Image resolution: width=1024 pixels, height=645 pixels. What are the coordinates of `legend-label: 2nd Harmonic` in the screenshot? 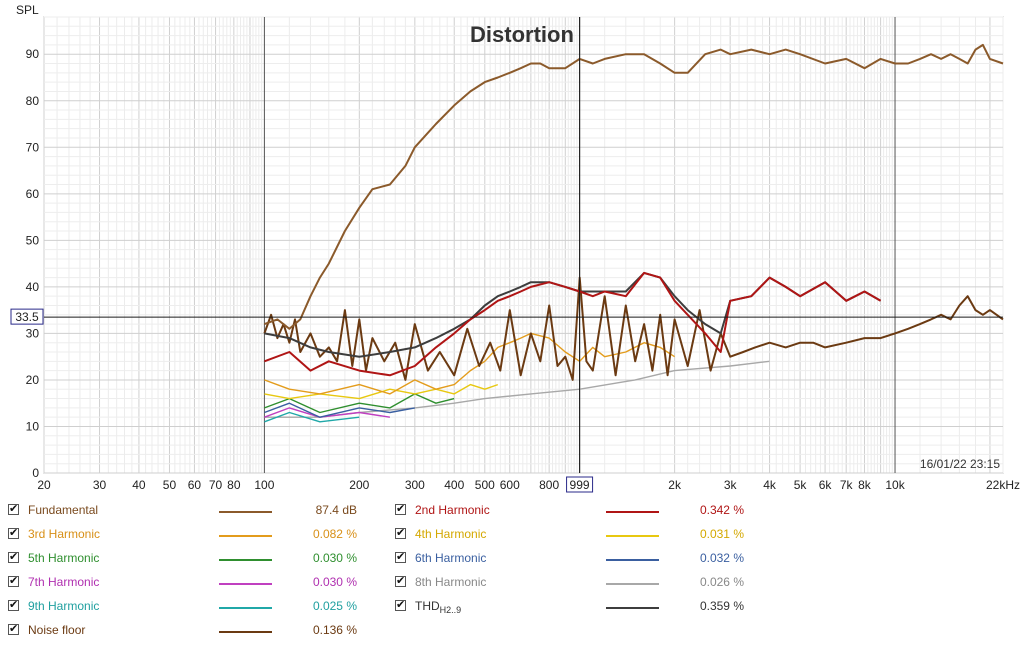 It's located at (452, 510).